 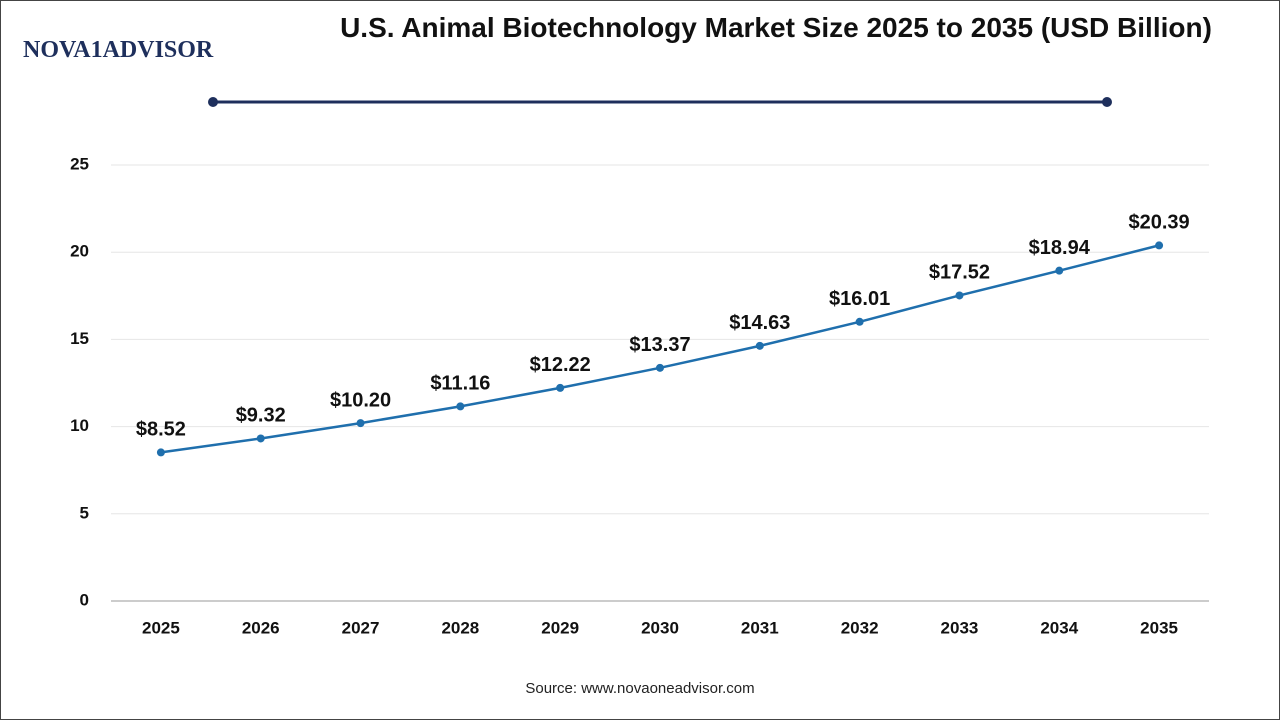 I want to click on x-tick-label: 2025, so click(x=161, y=627).